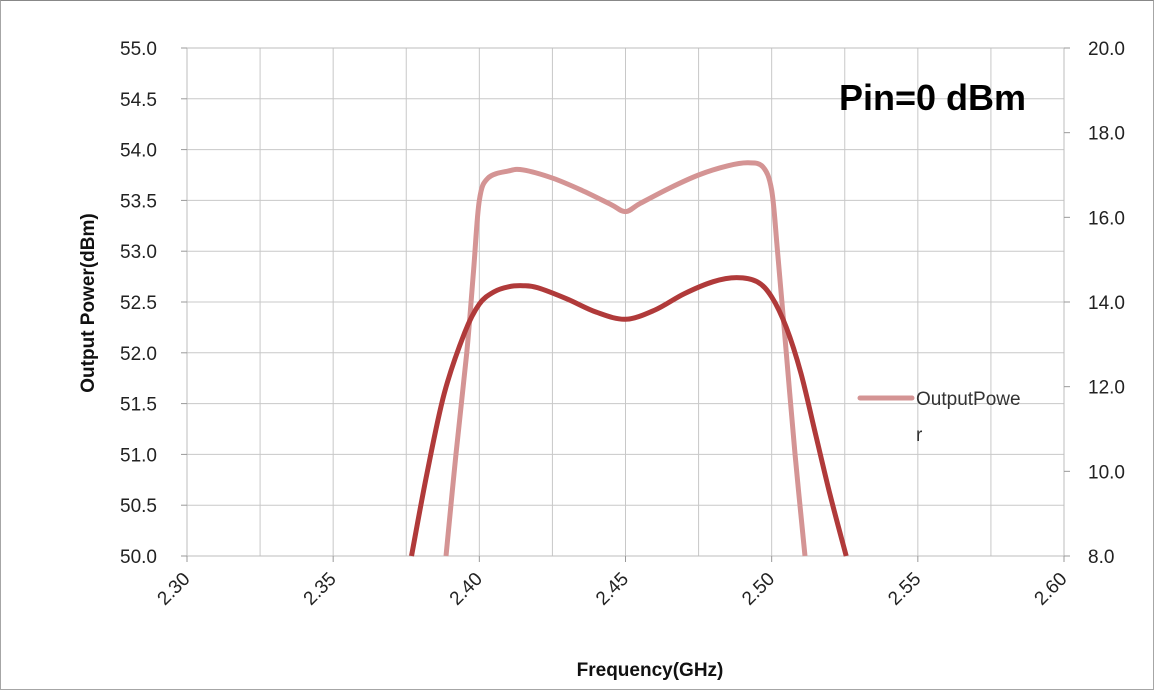  What do you see at coordinates (138, 49) in the screenshot?
I see `y-tick-label: 55.0` at bounding box center [138, 49].